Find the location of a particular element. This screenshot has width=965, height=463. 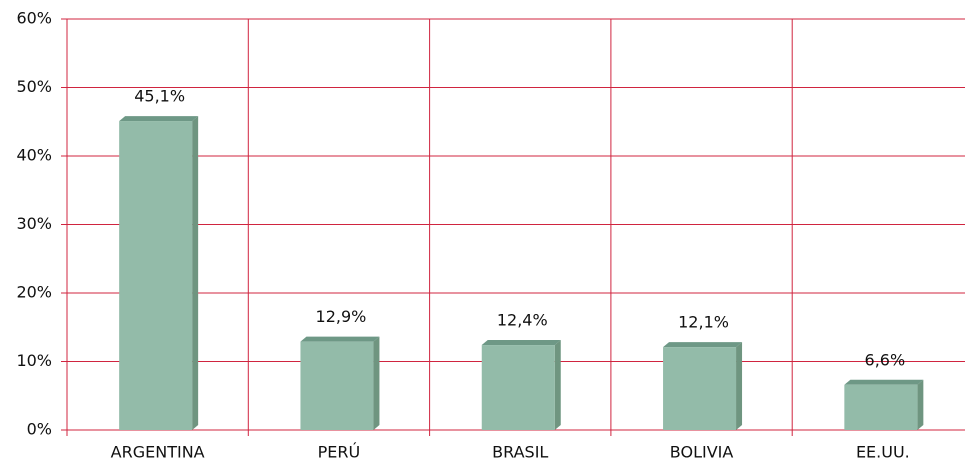

x-tick-label: EE.UU. is located at coordinates (883, 452).